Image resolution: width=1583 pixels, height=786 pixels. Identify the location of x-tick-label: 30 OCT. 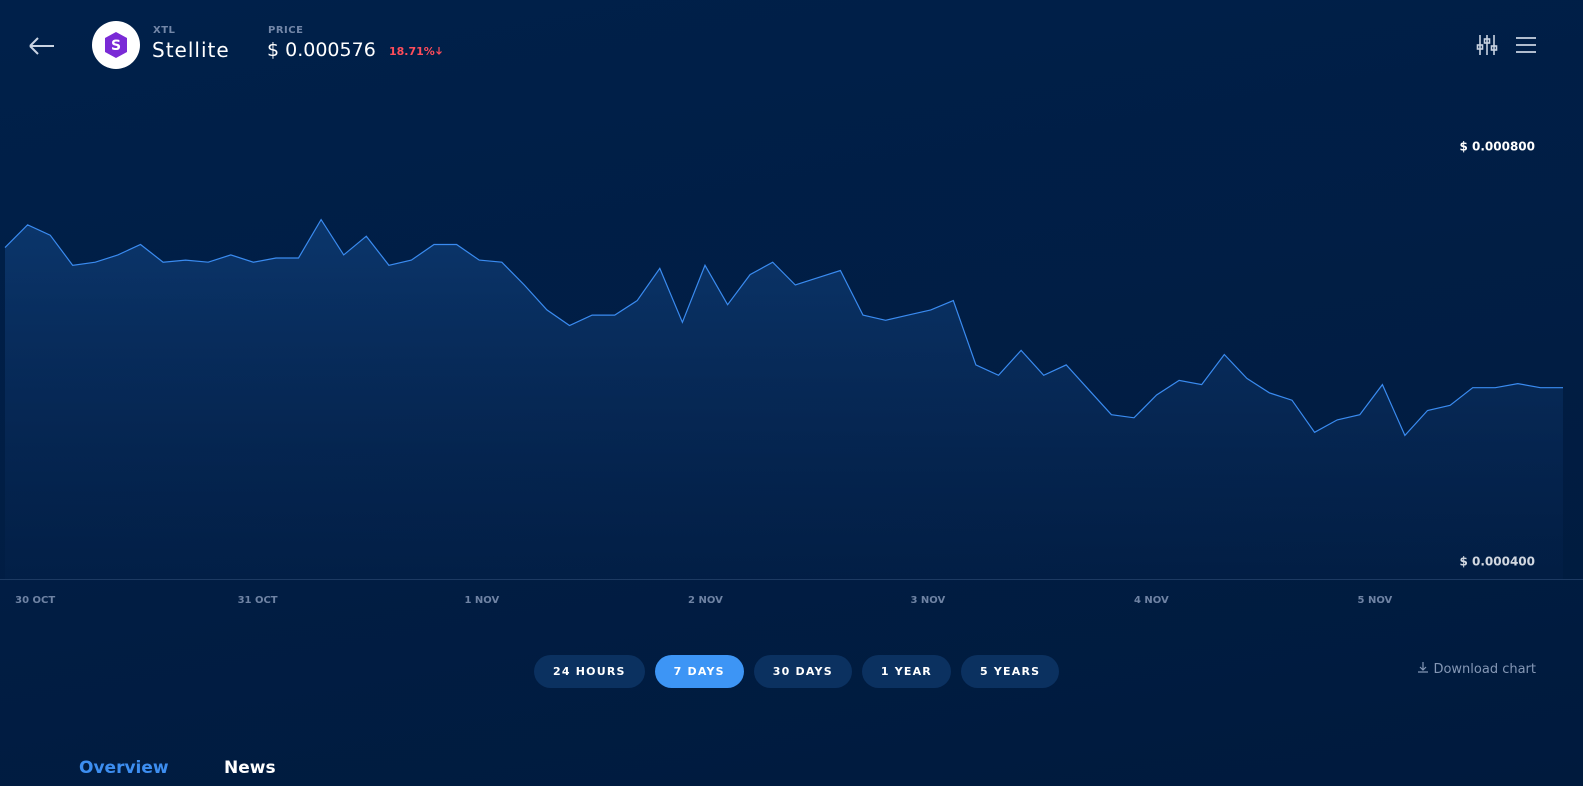
(35, 600).